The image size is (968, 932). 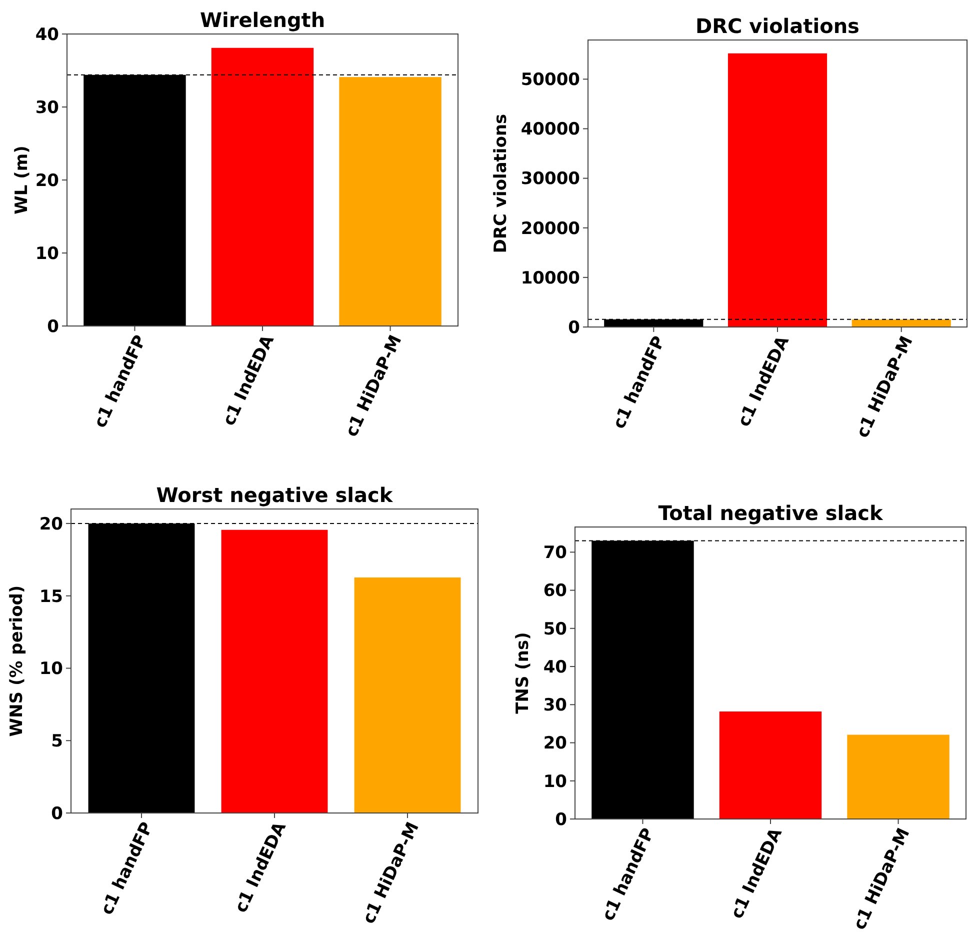 What do you see at coordinates (550, 179) in the screenshot?
I see `y-tick-label: 30000` at bounding box center [550, 179].